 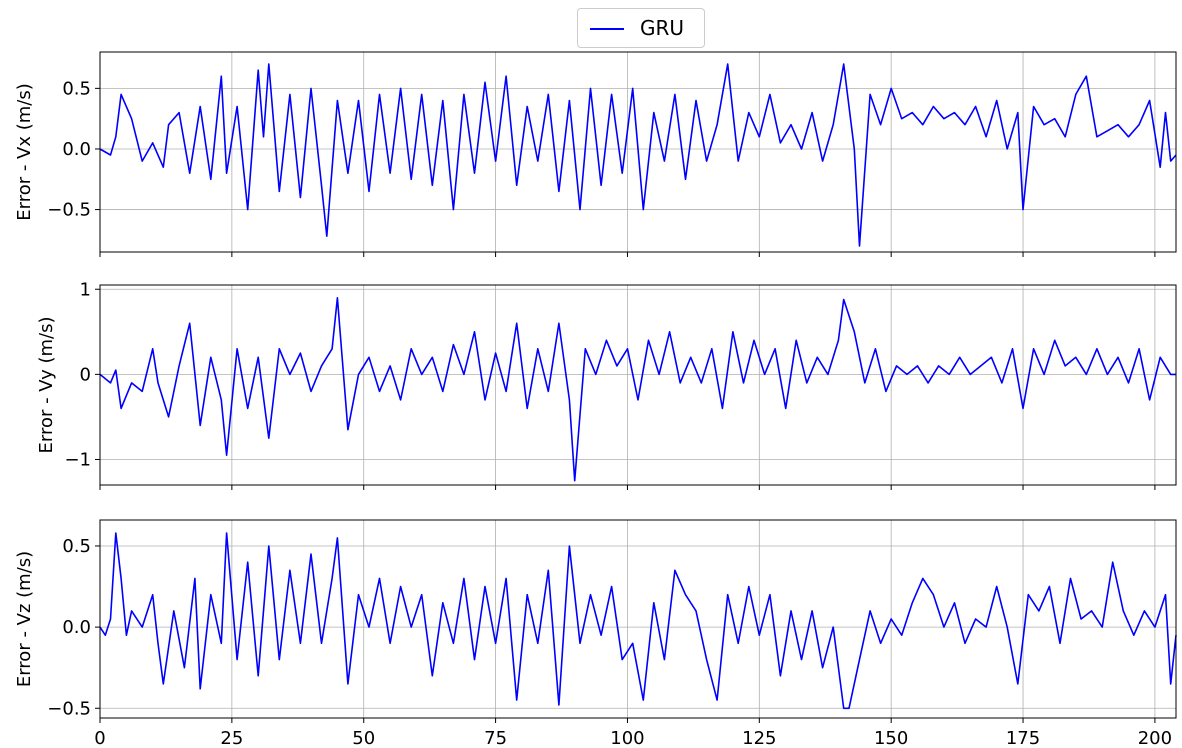 I want to click on x-tick-label: 125, so click(x=759, y=738).